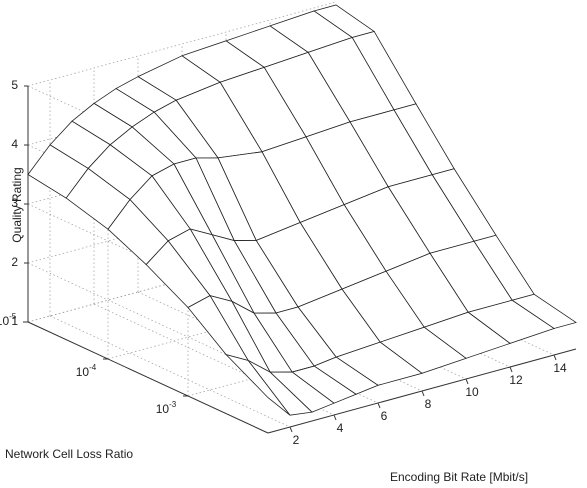  I want to click on y-tick-exponent: -4, so click(93, 367).